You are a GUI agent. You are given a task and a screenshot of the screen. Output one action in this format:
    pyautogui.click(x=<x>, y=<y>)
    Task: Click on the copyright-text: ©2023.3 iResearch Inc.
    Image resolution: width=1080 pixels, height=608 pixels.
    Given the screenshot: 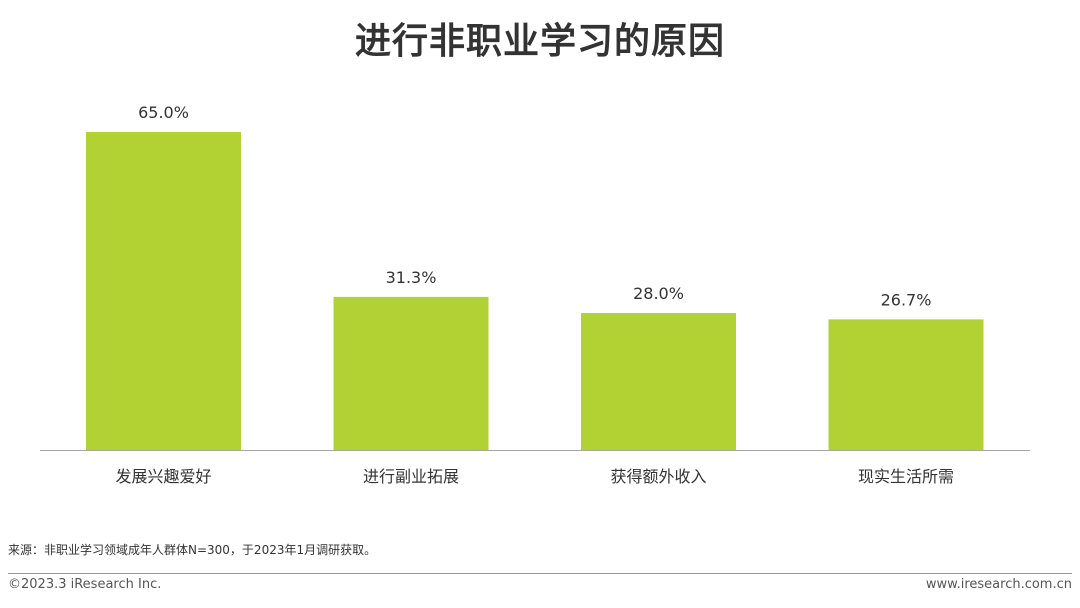 What is the action you would take?
    pyautogui.click(x=85, y=584)
    